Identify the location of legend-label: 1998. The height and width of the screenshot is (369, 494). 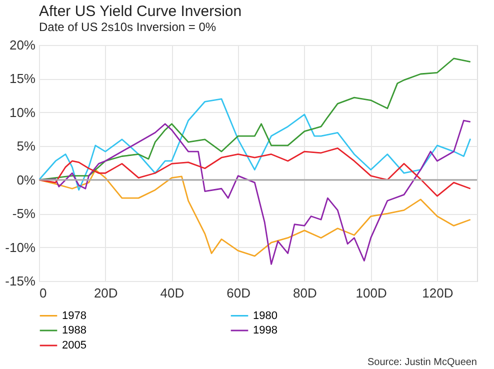
(265, 330).